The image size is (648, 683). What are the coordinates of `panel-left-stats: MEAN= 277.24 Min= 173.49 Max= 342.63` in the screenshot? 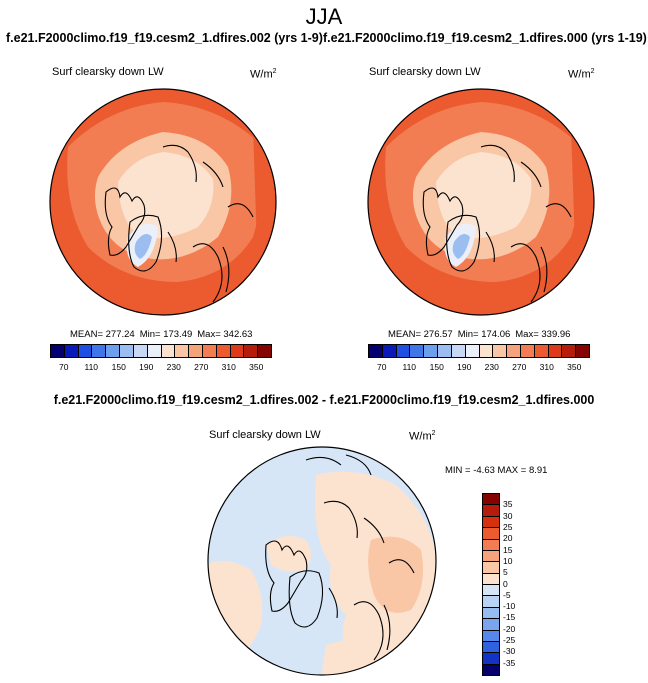 It's located at (161, 334).